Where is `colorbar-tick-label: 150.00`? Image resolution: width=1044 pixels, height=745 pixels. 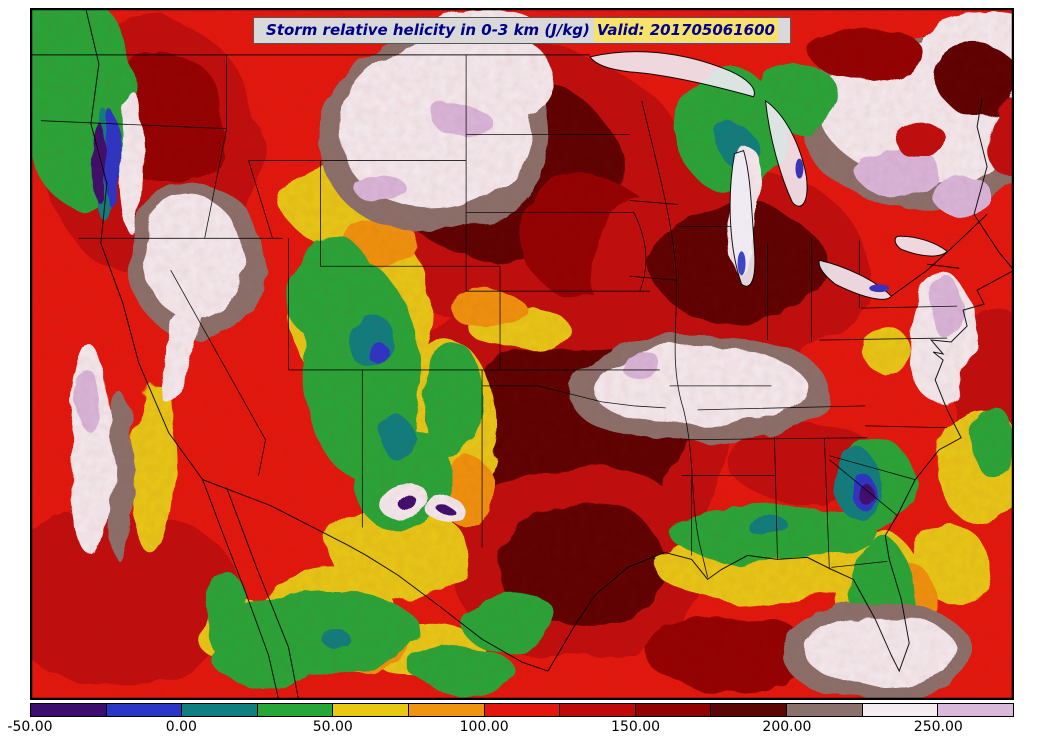
colorbar-tick-label: 150.00 is located at coordinates (636, 727).